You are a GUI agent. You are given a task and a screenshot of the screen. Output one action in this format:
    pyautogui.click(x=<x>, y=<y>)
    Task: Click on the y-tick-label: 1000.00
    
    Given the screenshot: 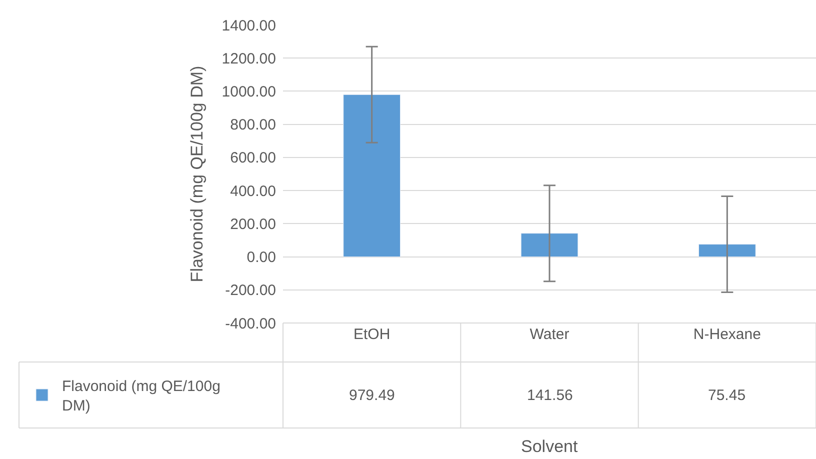 What is the action you would take?
    pyautogui.click(x=249, y=91)
    